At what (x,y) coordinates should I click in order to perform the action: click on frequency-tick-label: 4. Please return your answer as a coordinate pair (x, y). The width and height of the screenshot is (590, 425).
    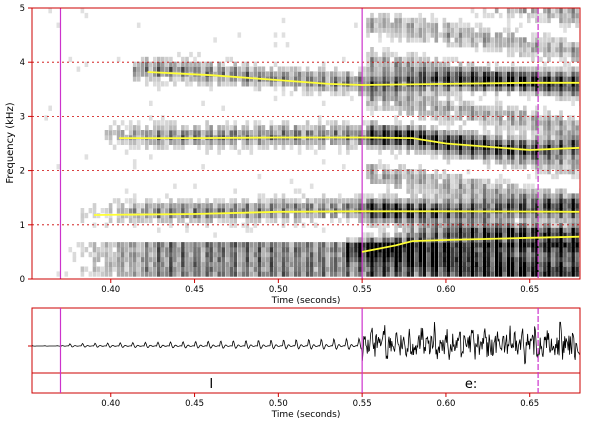
    Looking at the image, I should click on (22, 63).